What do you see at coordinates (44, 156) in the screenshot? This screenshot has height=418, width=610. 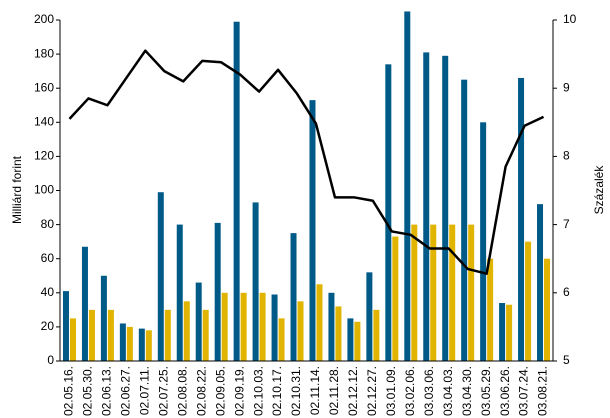 I see `y-tick-label: 120` at bounding box center [44, 156].